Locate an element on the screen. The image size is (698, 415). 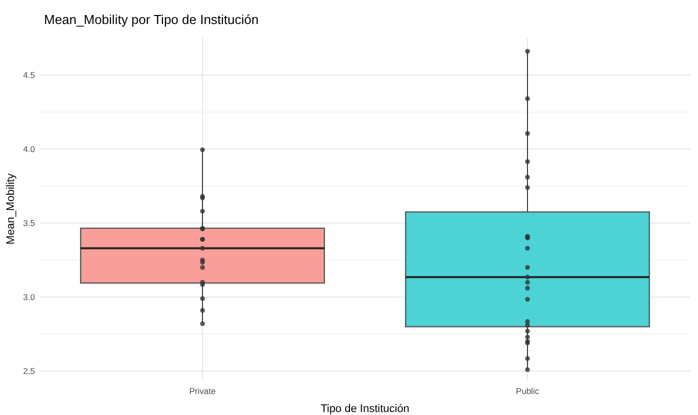
x-axis-title: Tipo de Institución is located at coordinates (365, 409).